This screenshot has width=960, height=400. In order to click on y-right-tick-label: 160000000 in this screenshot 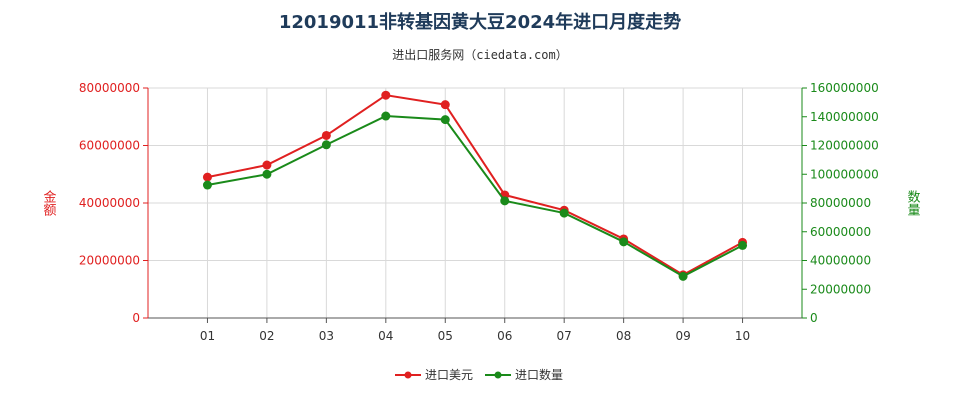, I will do `click(844, 88)`.